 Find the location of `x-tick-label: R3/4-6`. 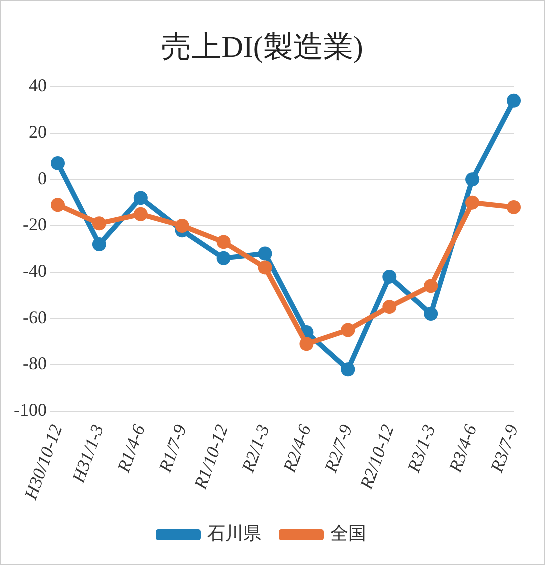

x-tick-label: R3/4-6 is located at coordinates (462, 449).